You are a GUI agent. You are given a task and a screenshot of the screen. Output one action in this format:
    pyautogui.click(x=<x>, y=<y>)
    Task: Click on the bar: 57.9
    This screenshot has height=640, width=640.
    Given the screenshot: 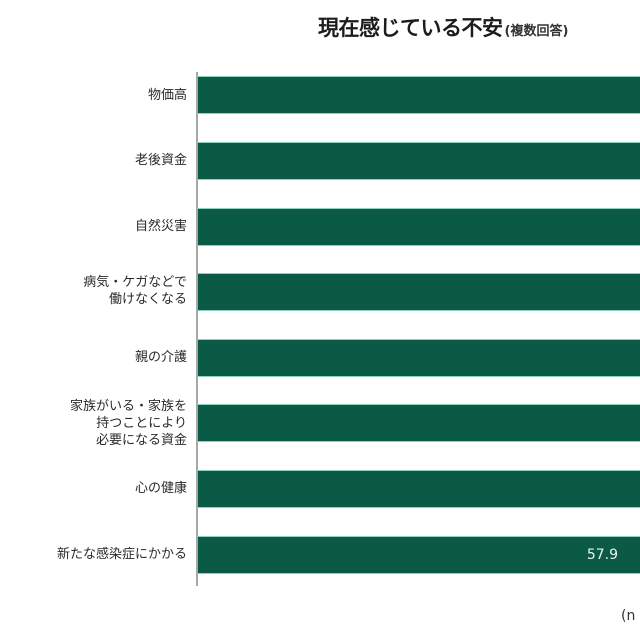 What is the action you would take?
    pyautogui.click(x=419, y=555)
    